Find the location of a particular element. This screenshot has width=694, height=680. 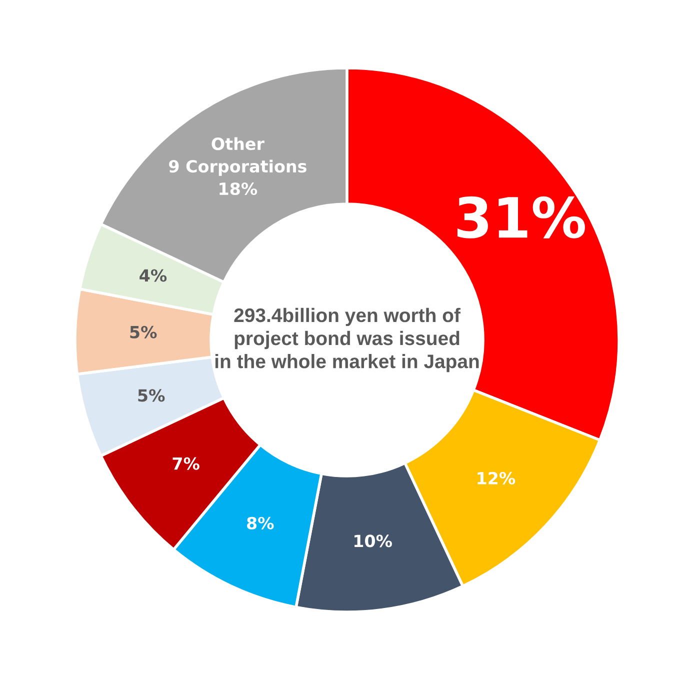

data-label: 10% is located at coordinates (373, 541).